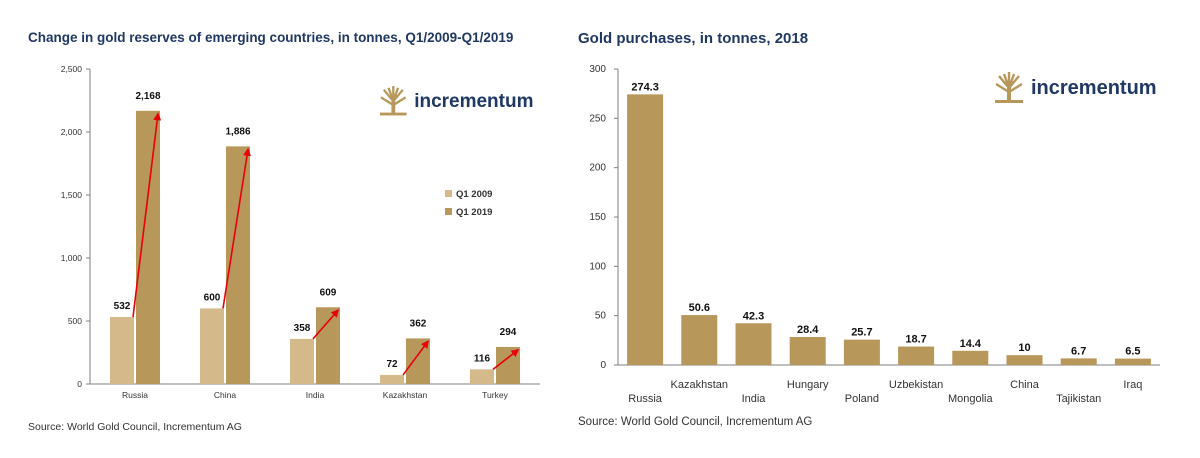  Describe the element at coordinates (328, 345) in the screenshot. I see `bar-q1-2019-india` at that location.